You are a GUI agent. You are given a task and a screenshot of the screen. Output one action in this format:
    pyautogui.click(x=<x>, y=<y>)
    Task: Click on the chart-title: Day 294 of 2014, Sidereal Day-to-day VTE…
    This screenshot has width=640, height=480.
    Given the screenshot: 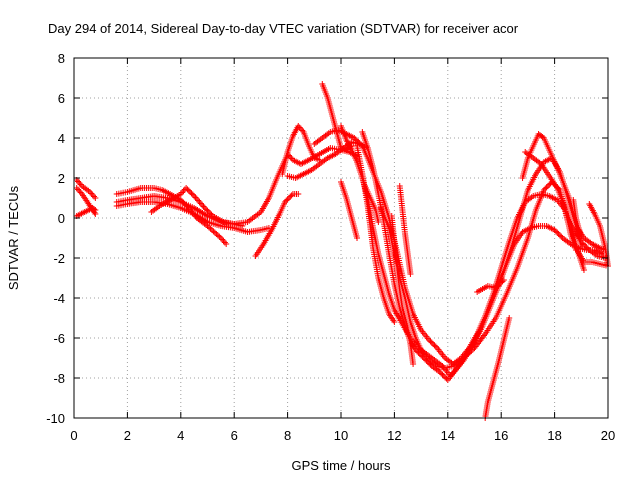 What is the action you would take?
    pyautogui.click(x=283, y=28)
    